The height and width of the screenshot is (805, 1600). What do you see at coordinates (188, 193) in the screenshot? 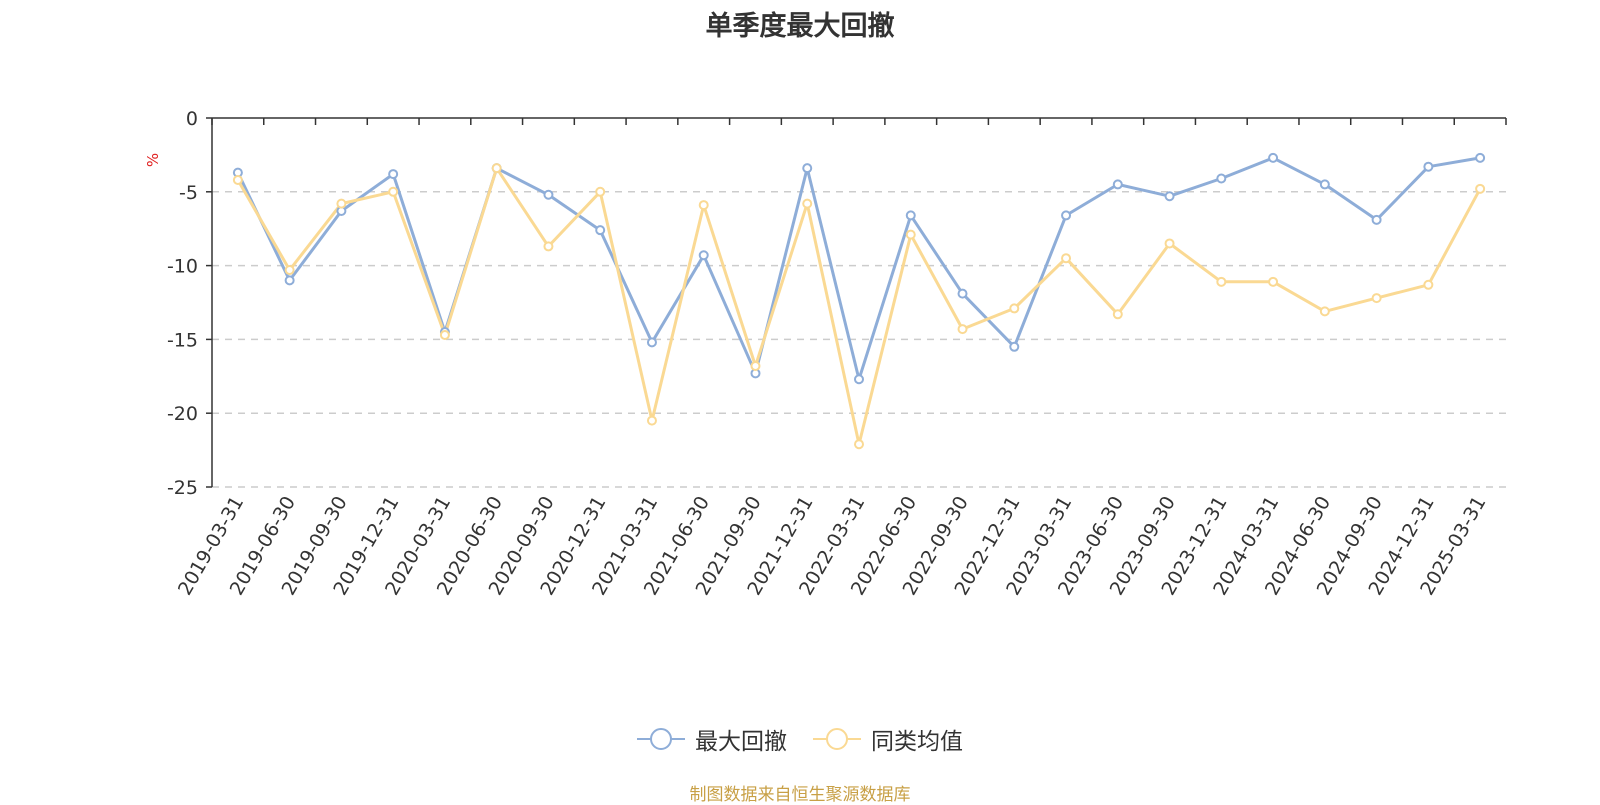
I see `y-tick-label: -5` at bounding box center [188, 193].